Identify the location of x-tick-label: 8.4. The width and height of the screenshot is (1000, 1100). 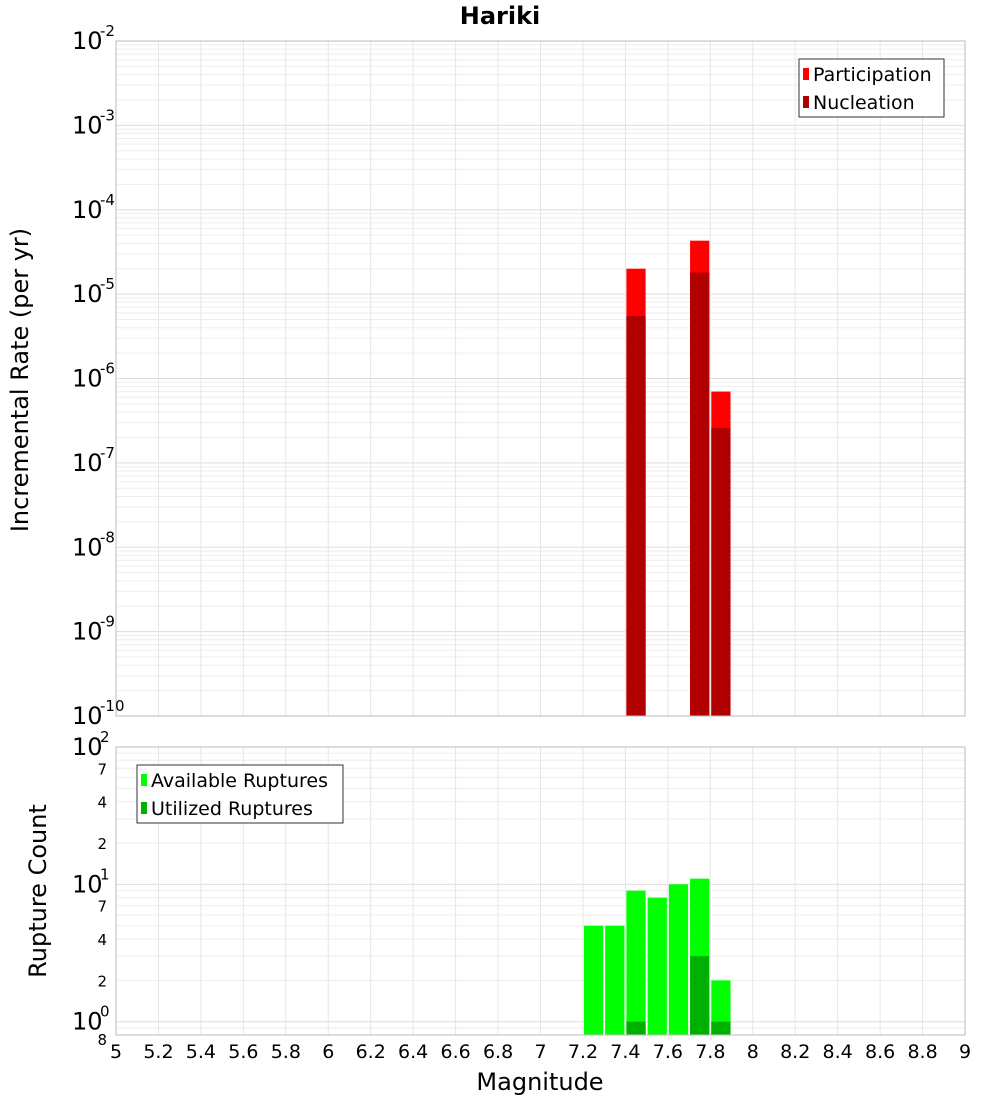
(838, 1052).